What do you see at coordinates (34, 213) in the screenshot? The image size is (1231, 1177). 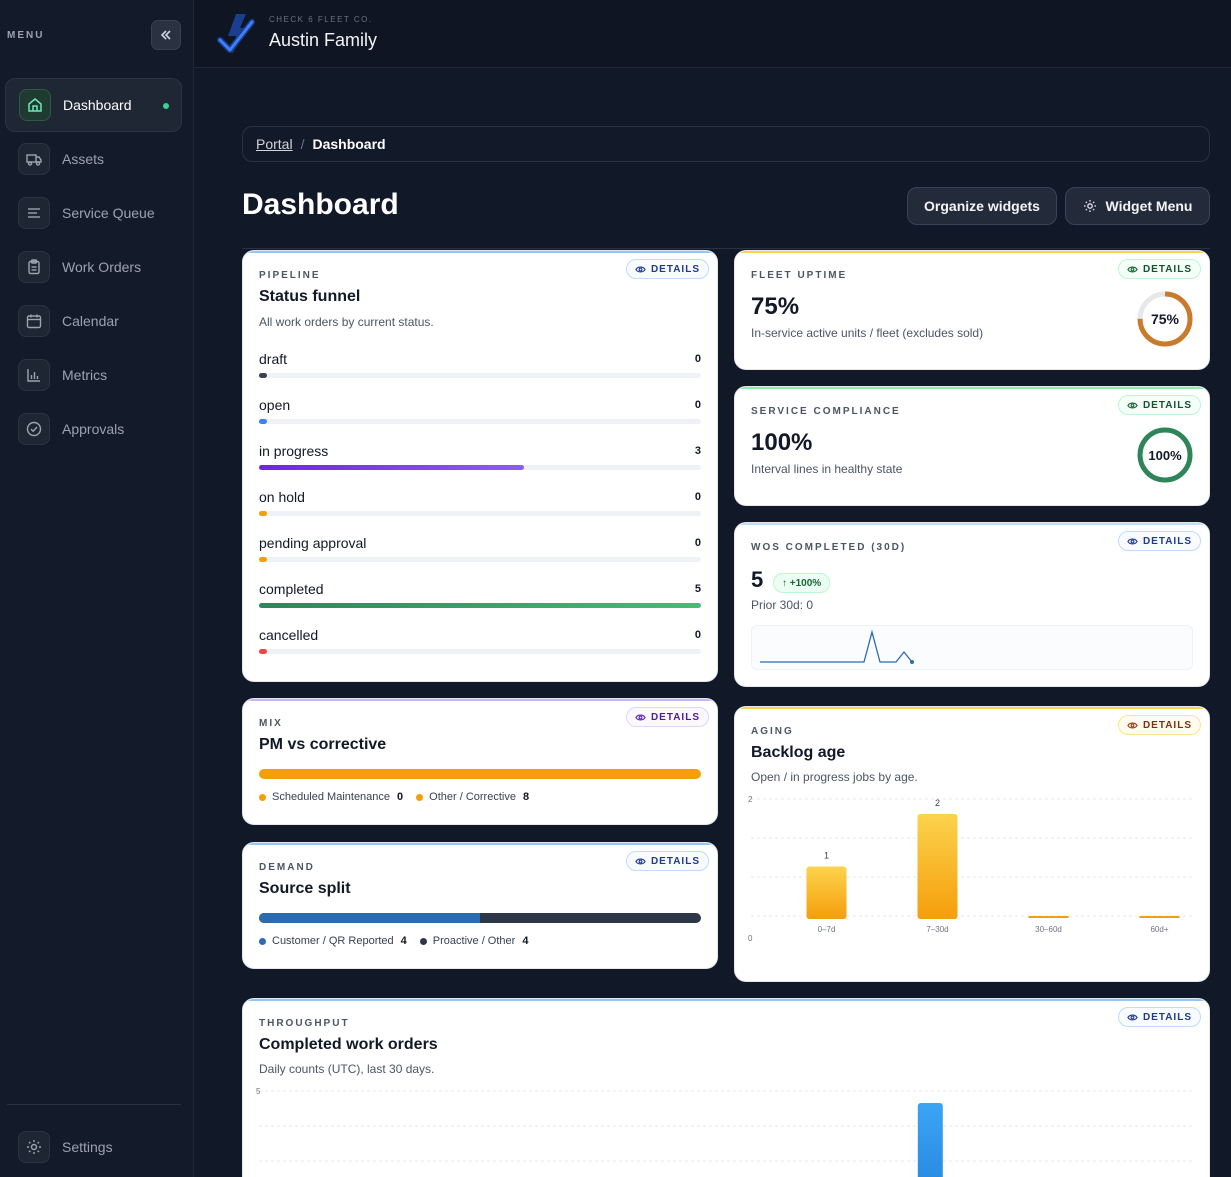 I see `list-icon` at bounding box center [34, 213].